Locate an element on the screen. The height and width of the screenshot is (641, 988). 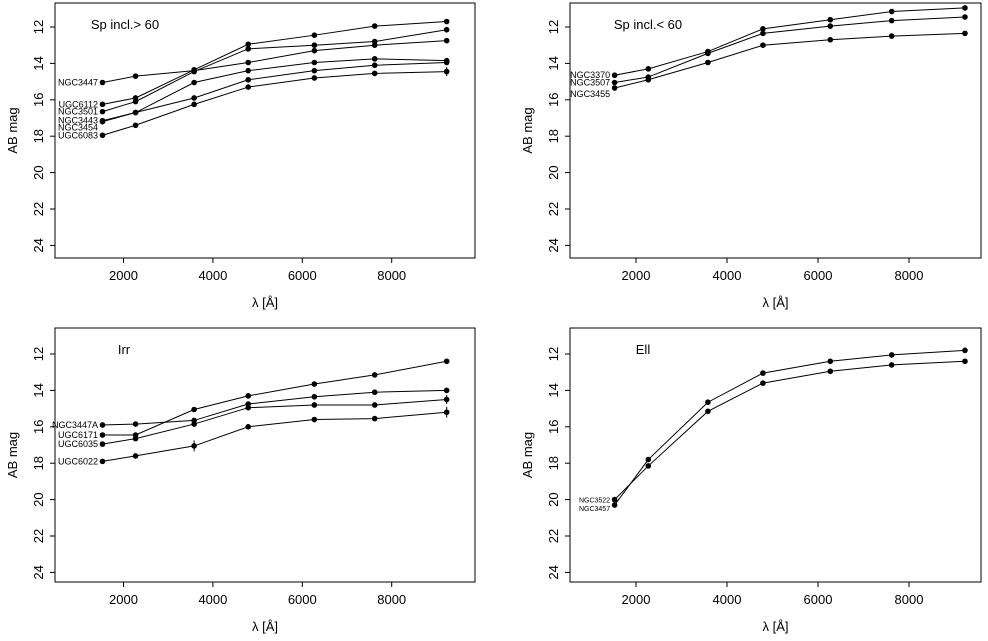
galaxy-label: NGC3455 is located at coordinates (590, 94).